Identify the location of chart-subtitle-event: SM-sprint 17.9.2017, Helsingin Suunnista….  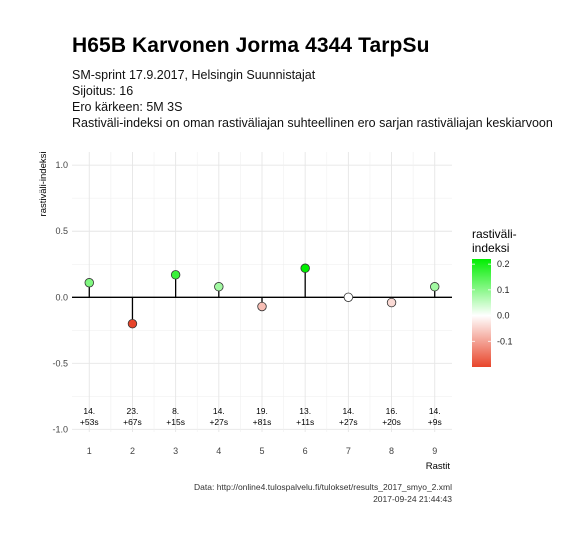
(194, 75).